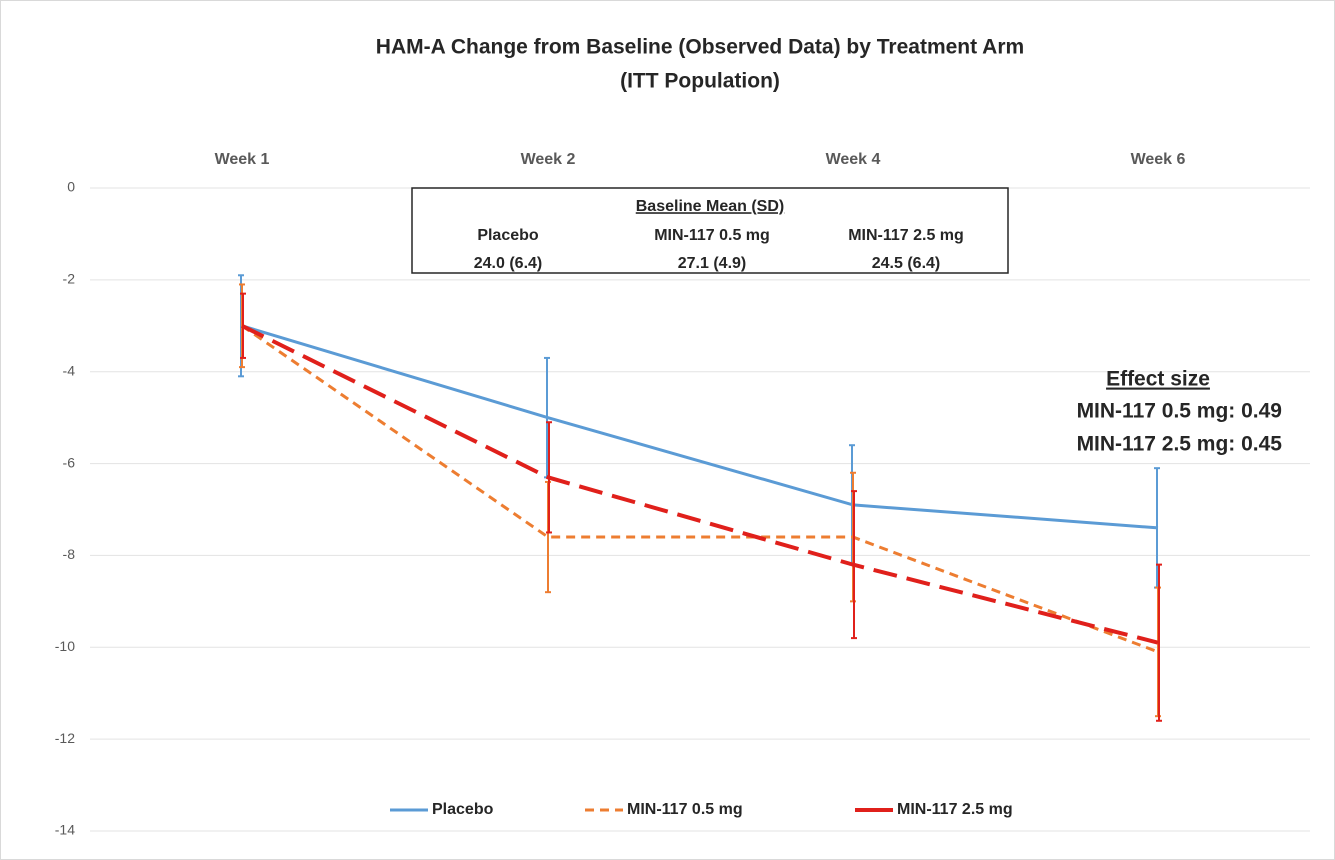 The height and width of the screenshot is (860, 1335). Describe the element at coordinates (65, 738) in the screenshot. I see `y-tick-label: -12` at that location.